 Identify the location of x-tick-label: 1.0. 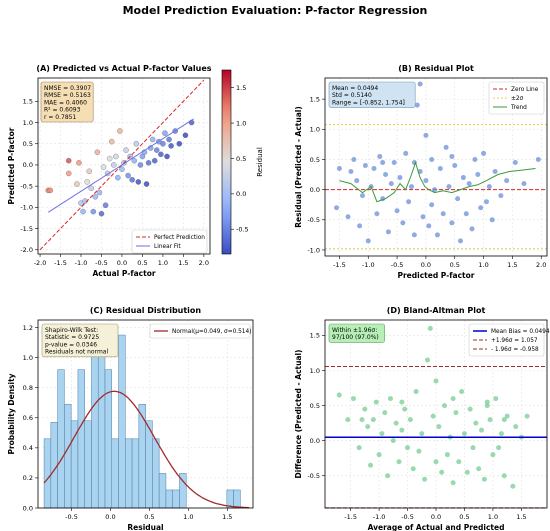
(483, 265).